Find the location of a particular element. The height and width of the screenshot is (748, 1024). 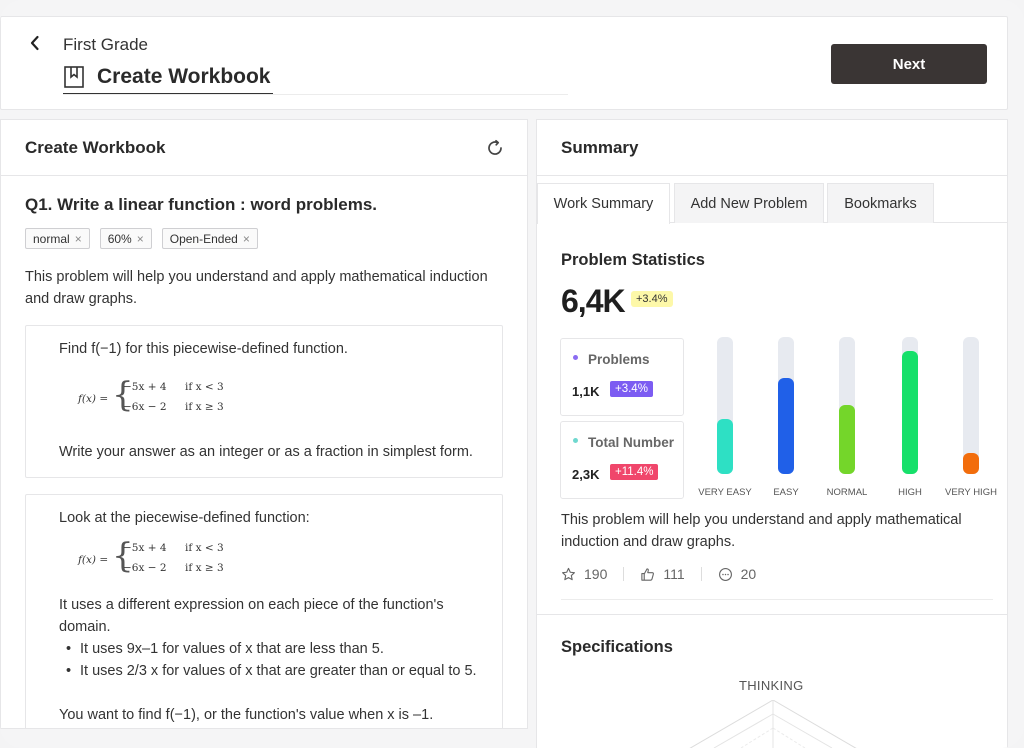

panel-title: Summary is located at coordinates (600, 147).